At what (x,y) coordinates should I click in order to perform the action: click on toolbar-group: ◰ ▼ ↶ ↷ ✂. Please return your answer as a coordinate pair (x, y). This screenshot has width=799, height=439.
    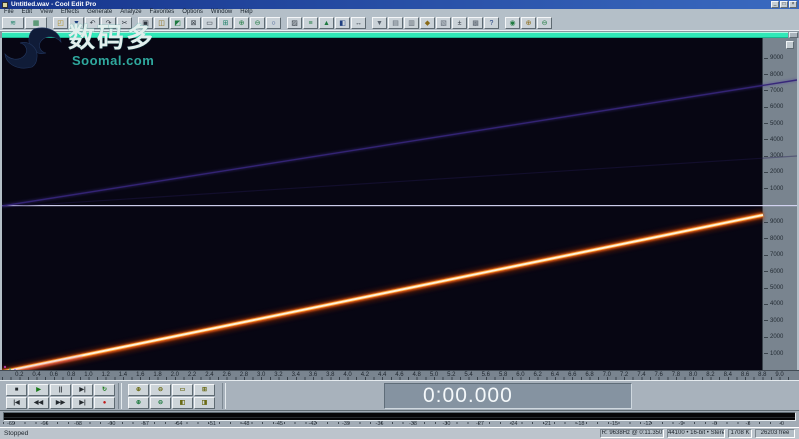
    Looking at the image, I should click on (93, 23).